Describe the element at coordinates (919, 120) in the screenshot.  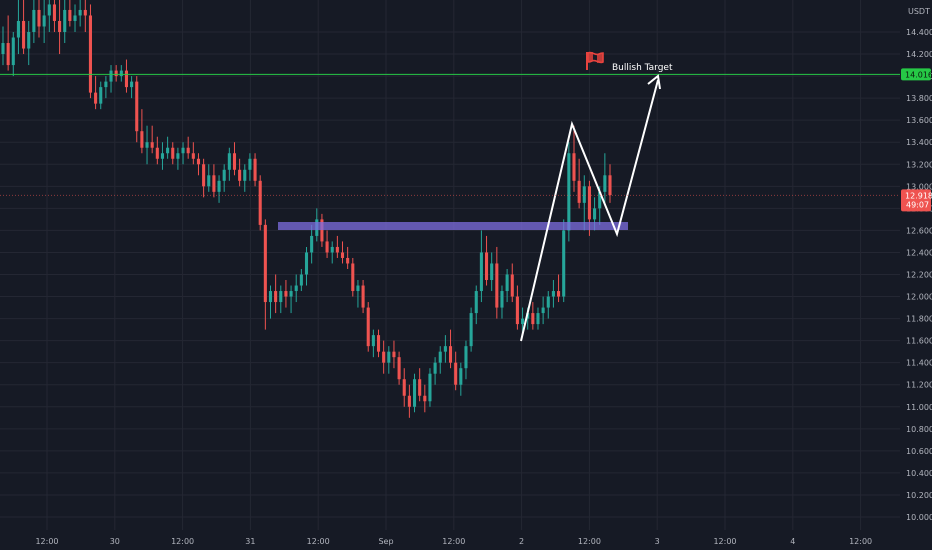
I see `price-tick-label: 13.600` at that location.